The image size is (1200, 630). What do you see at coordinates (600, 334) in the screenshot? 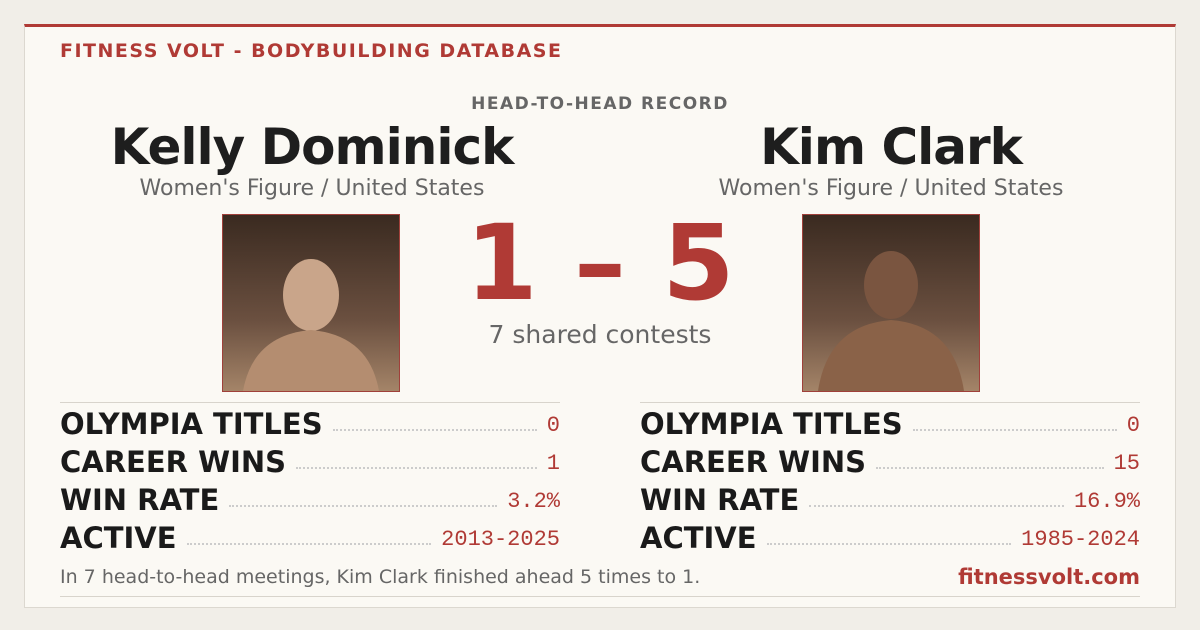
I see `shared-contests: 7 shared contests` at bounding box center [600, 334].